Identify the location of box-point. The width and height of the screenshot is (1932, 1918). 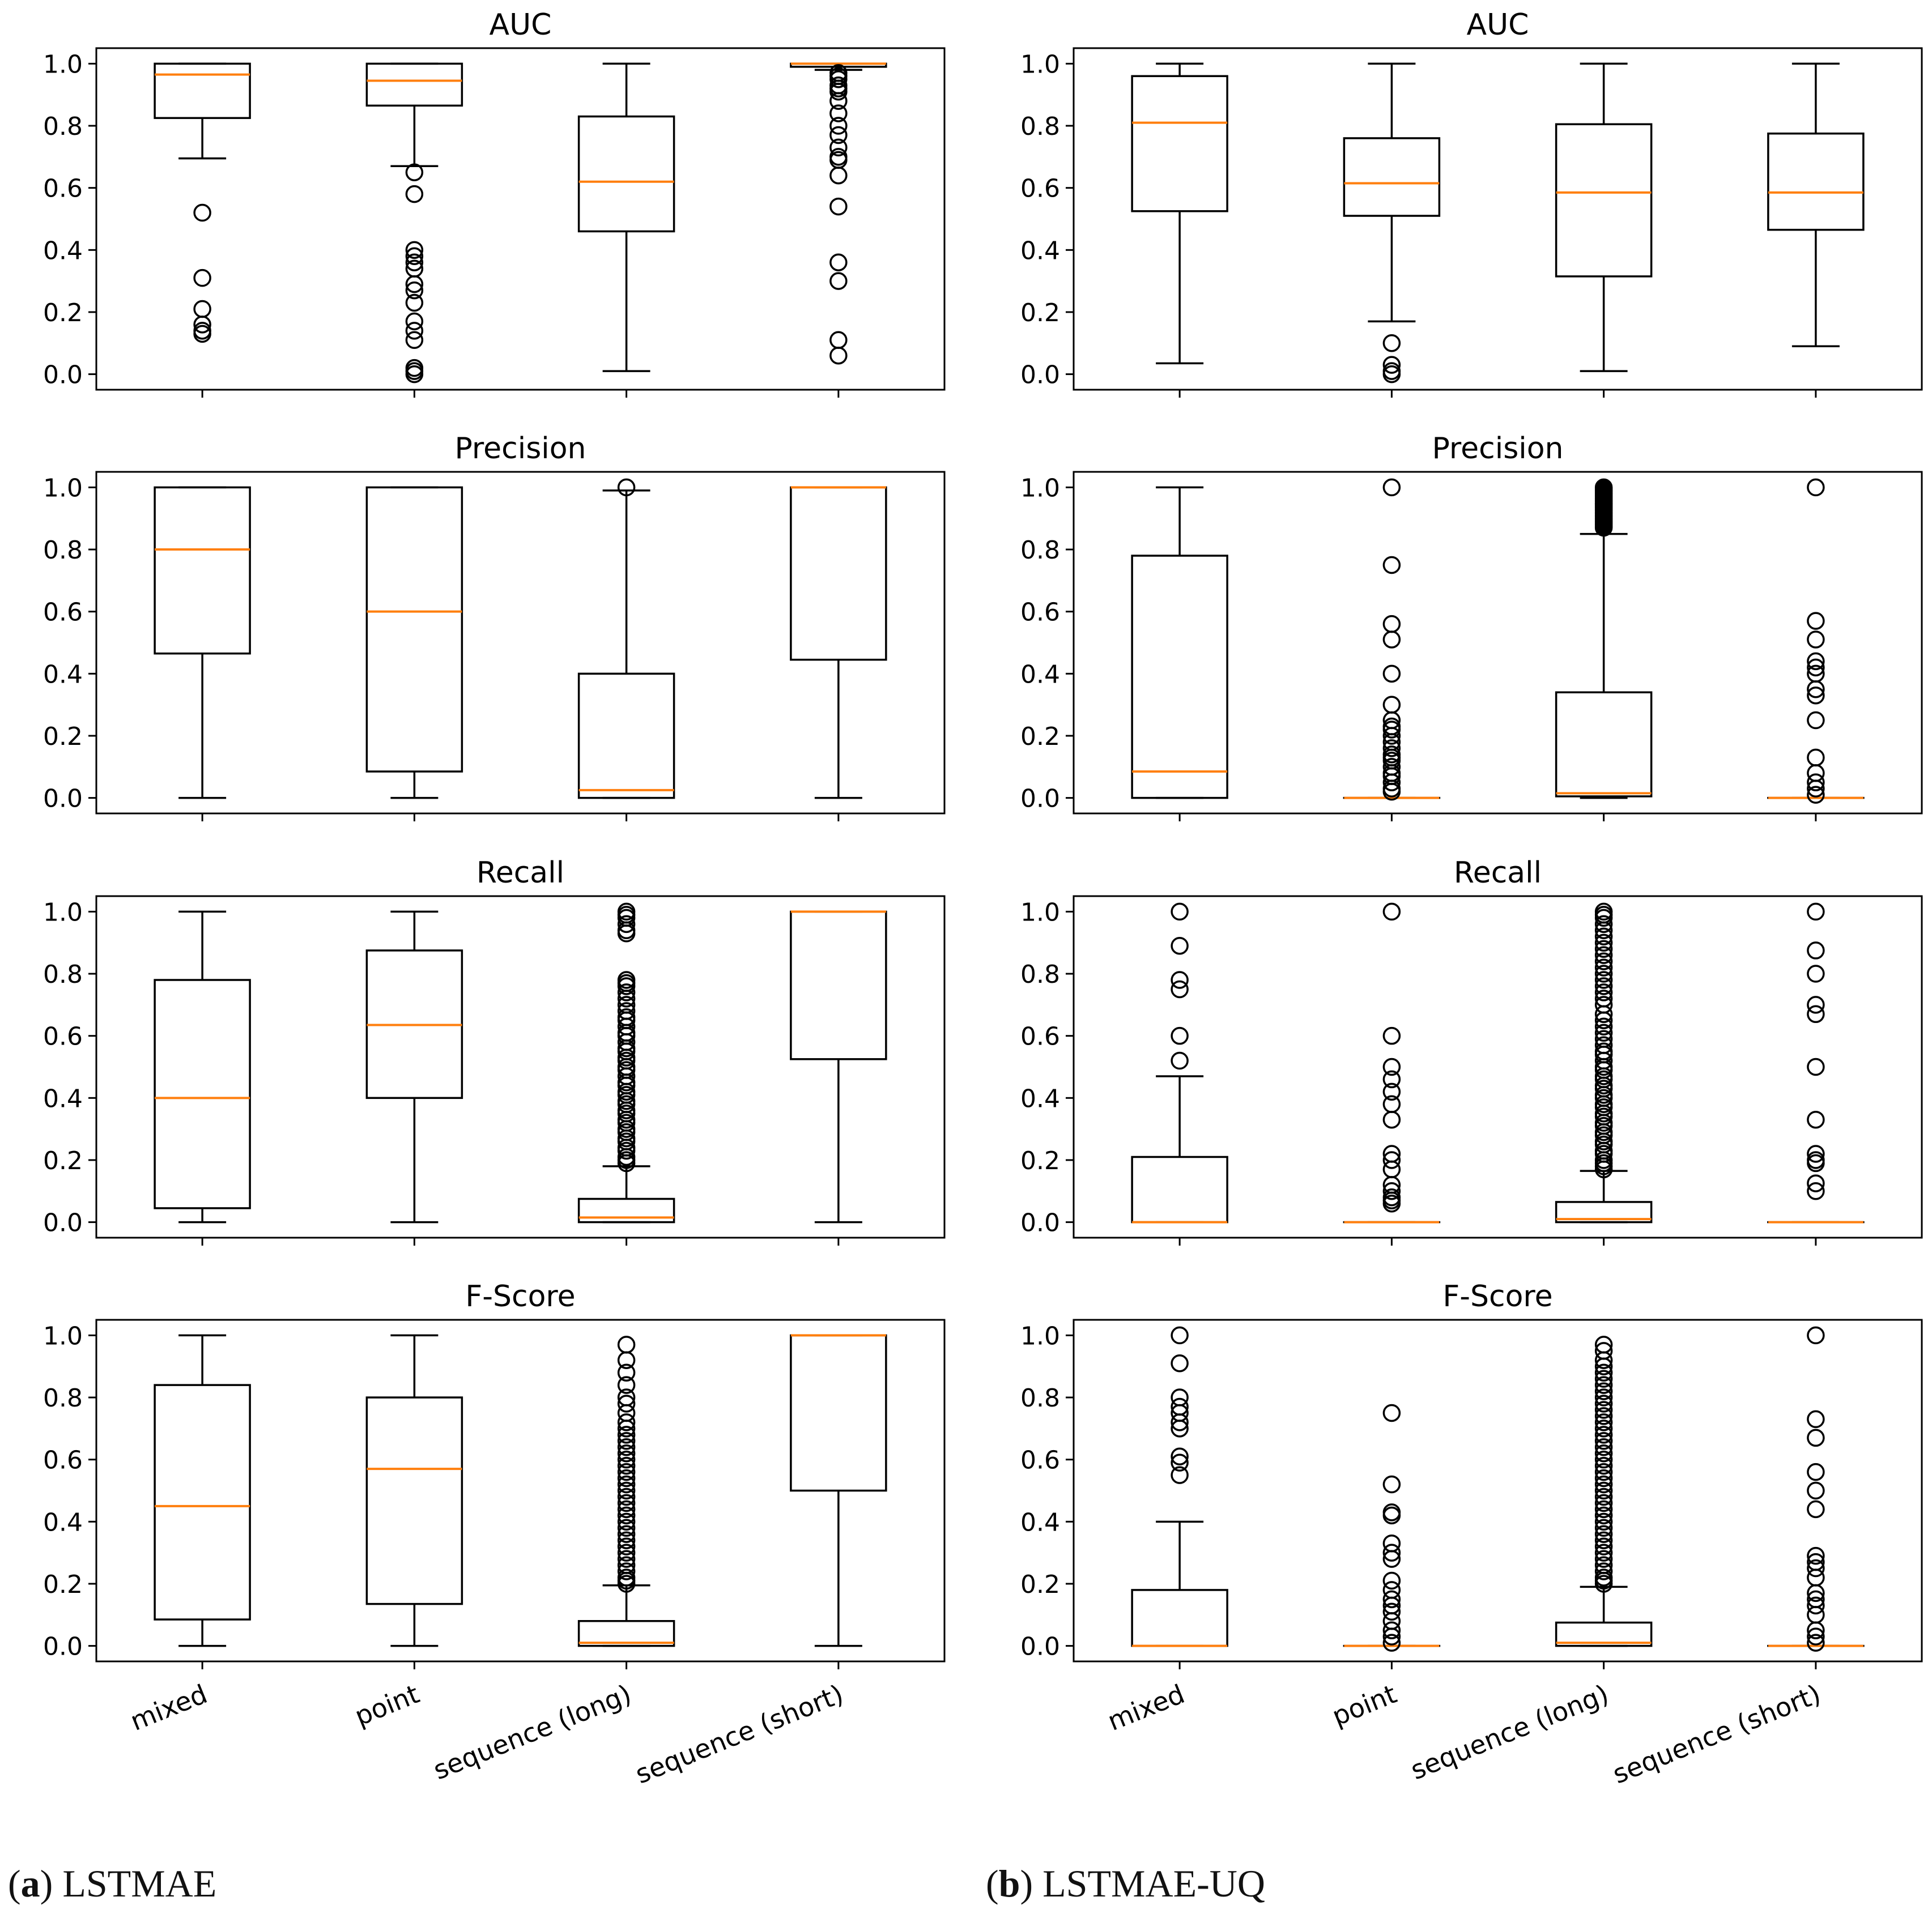
(414, 1501).